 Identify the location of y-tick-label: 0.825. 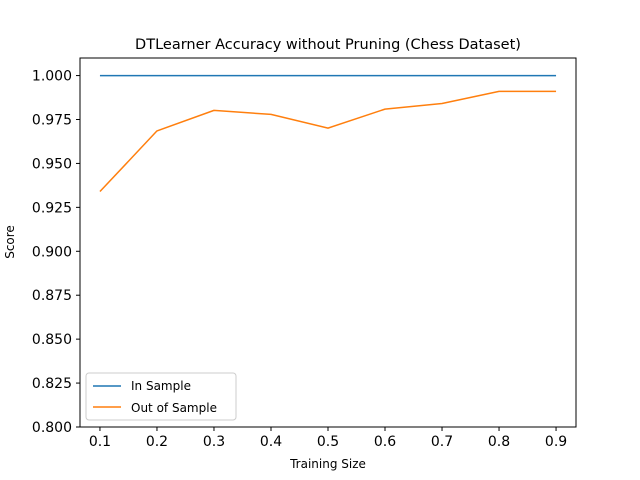
(52, 384).